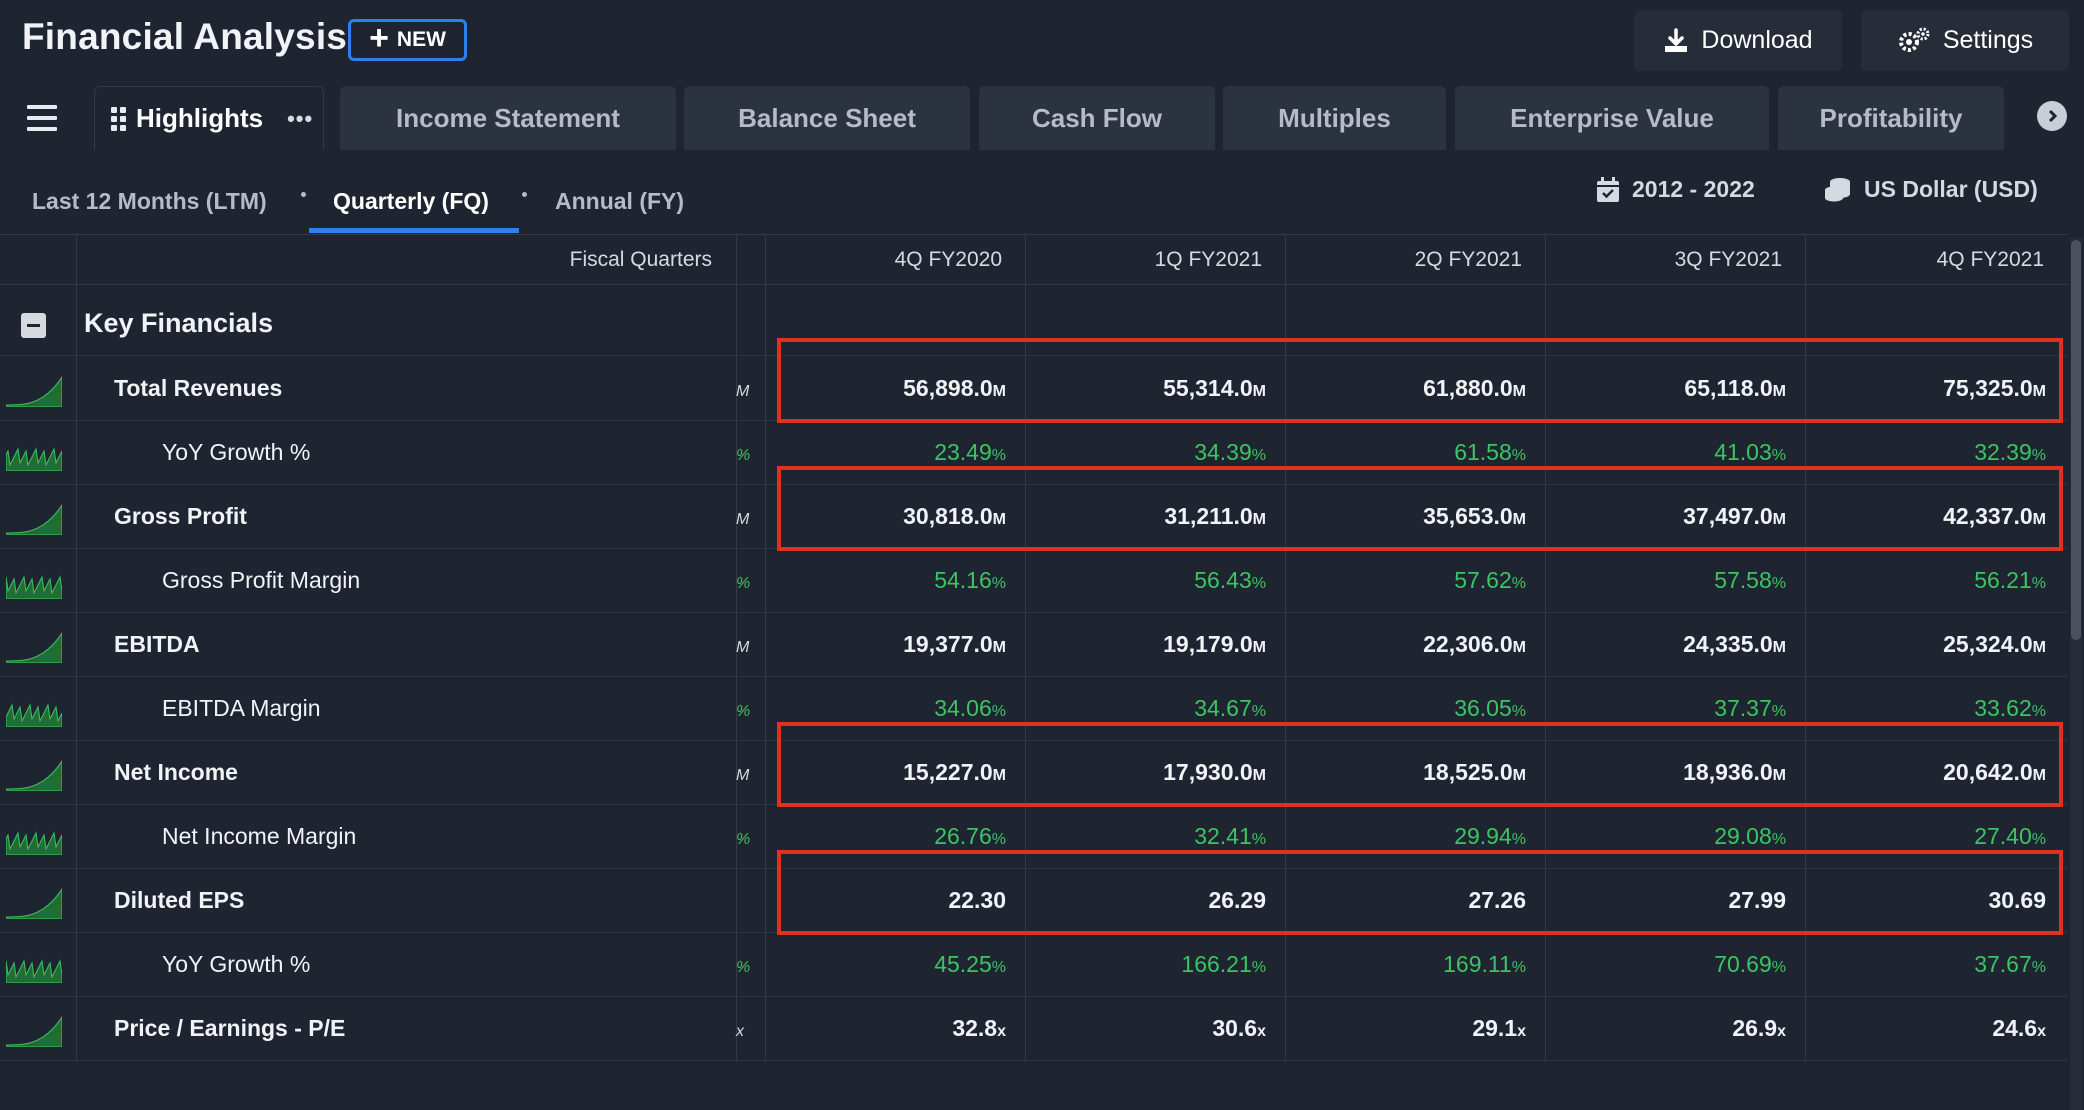 This screenshot has width=2084, height=1110. What do you see at coordinates (1936, 900) in the screenshot?
I see `table-cell: 30.69` at bounding box center [1936, 900].